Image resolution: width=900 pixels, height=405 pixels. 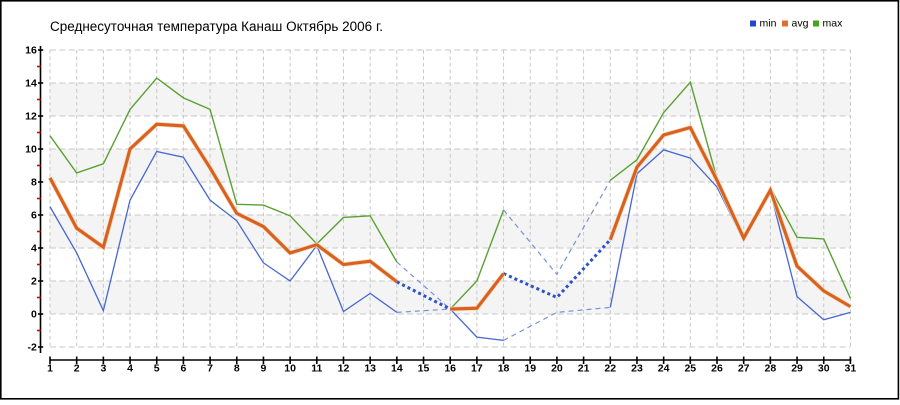 What do you see at coordinates (31, 348) in the screenshot?
I see `svg-text: -2` at bounding box center [31, 348].